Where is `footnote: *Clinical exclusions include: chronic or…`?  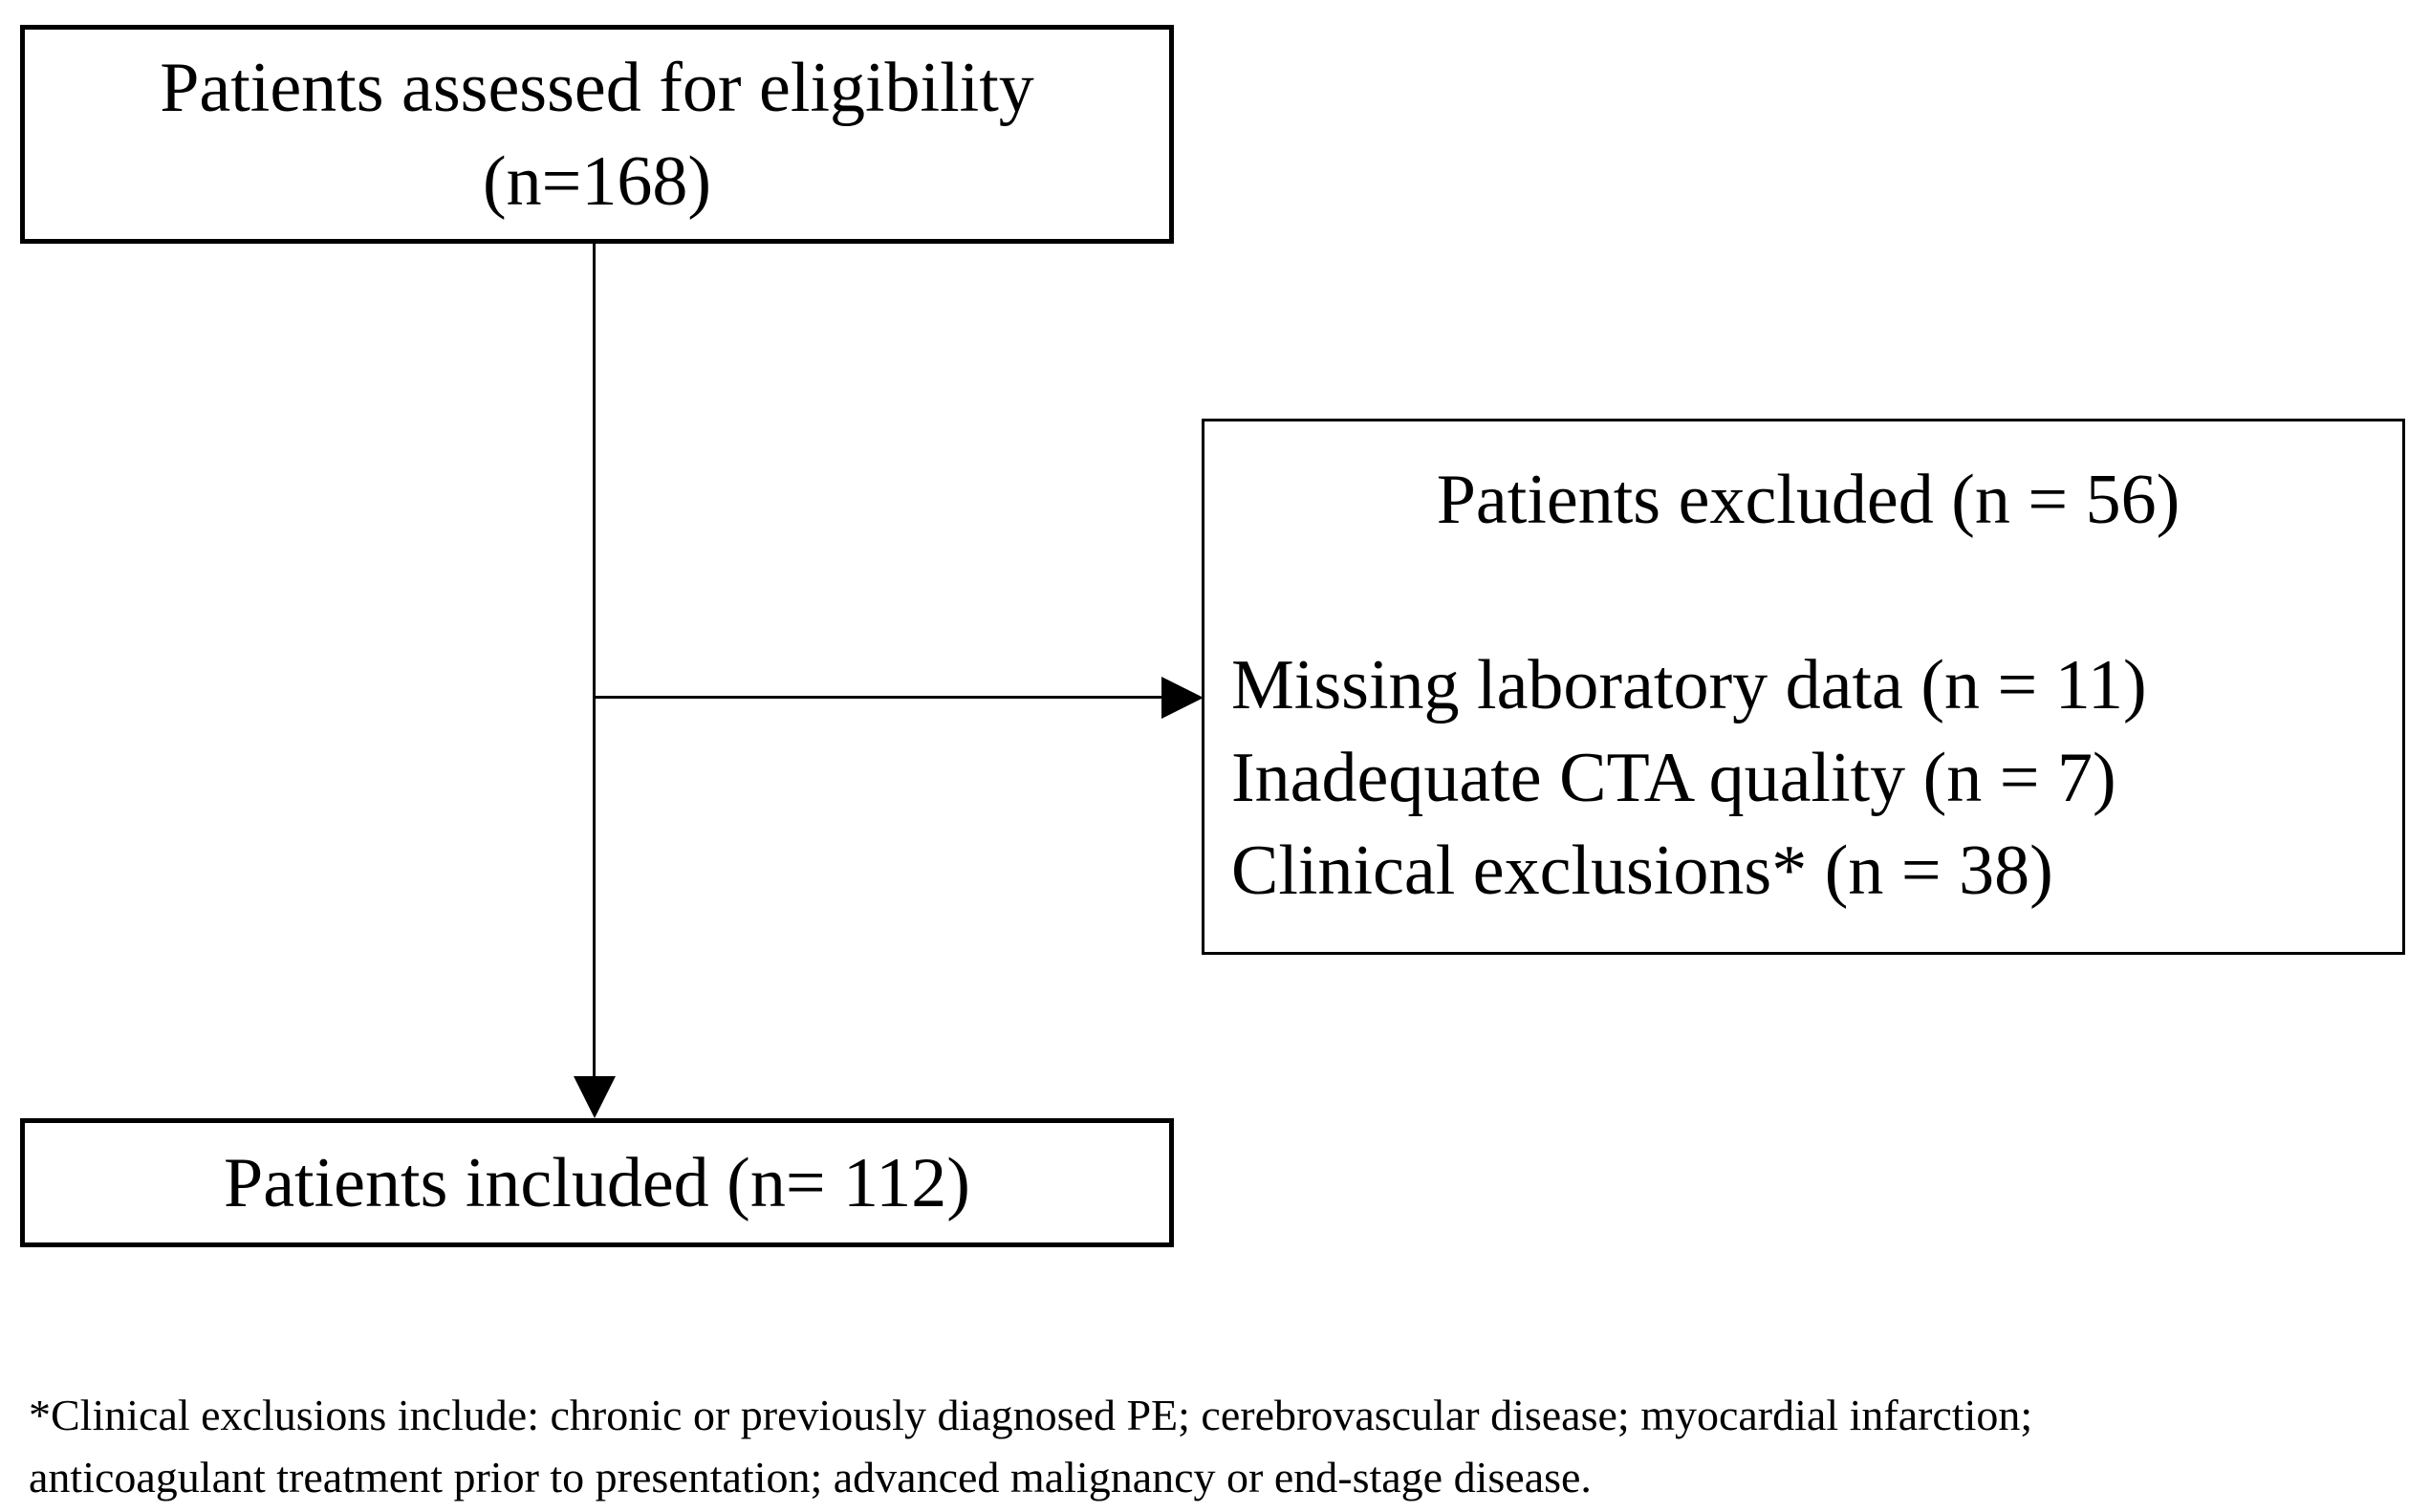
footnote: *Clinical exclusions include: chronic or… is located at coordinates (1224, 1446).